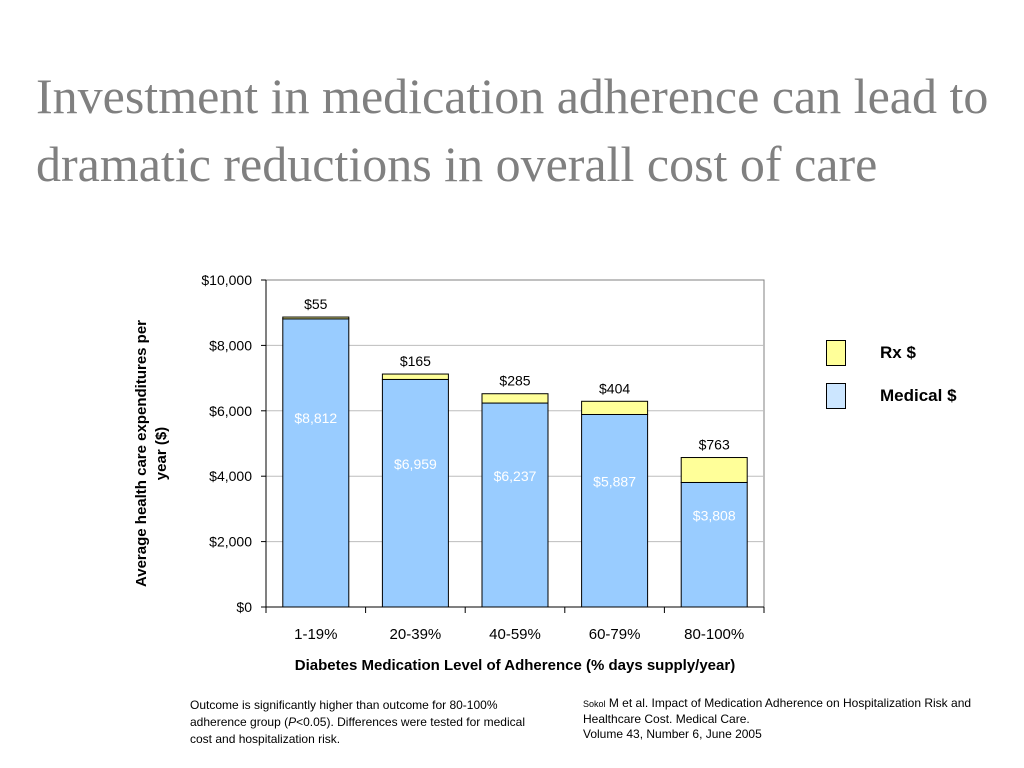 This screenshot has height=768, width=1024. What do you see at coordinates (415, 464) in the screenshot?
I see `data-label-medical: $6,959` at bounding box center [415, 464].